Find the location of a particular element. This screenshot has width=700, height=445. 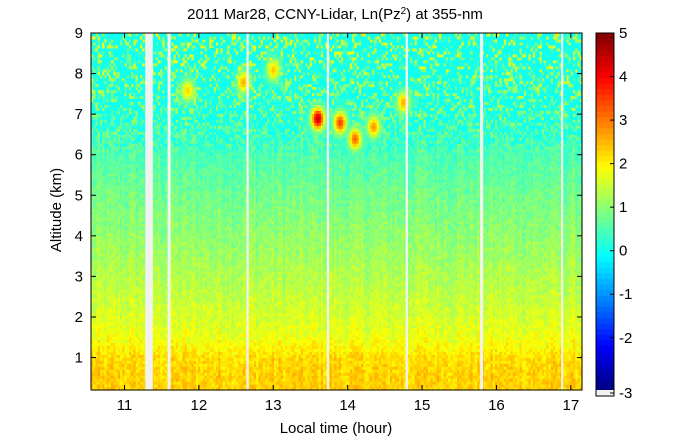

y-tick-label-8: 8 is located at coordinates (79, 74).